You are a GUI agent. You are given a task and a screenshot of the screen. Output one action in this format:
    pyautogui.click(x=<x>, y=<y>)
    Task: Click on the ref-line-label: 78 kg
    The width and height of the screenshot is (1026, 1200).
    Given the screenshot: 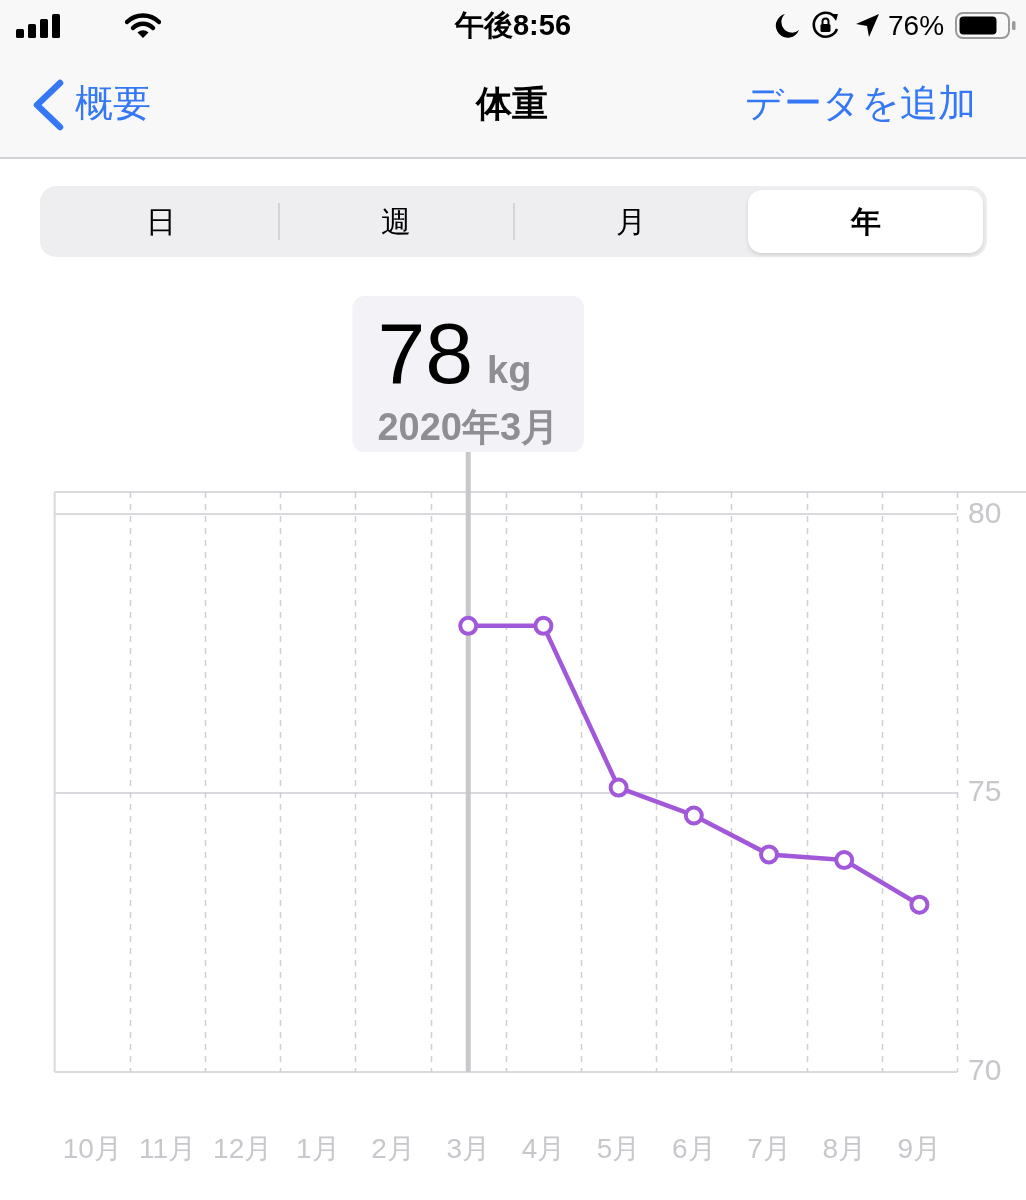 What is the action you would take?
    pyautogui.click(x=454, y=353)
    